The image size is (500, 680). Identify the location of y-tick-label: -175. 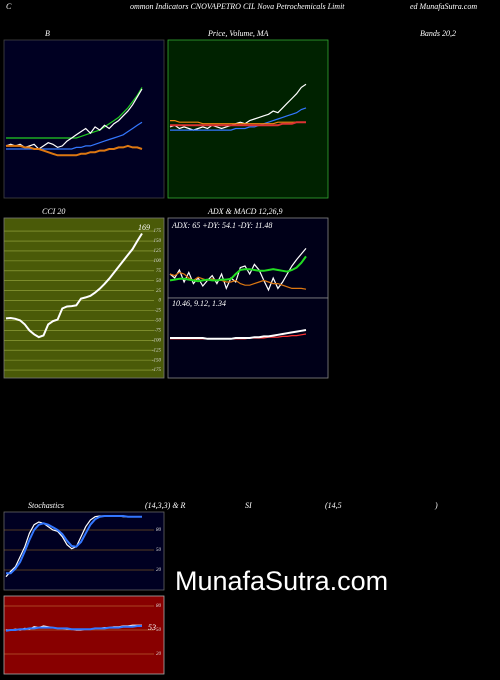
(157, 370).